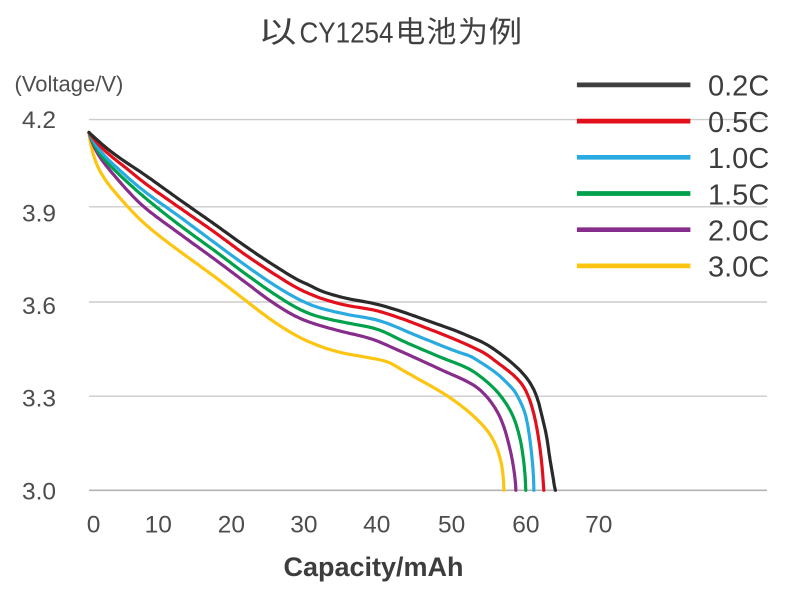  I want to click on svg-text: 20, so click(231, 525).